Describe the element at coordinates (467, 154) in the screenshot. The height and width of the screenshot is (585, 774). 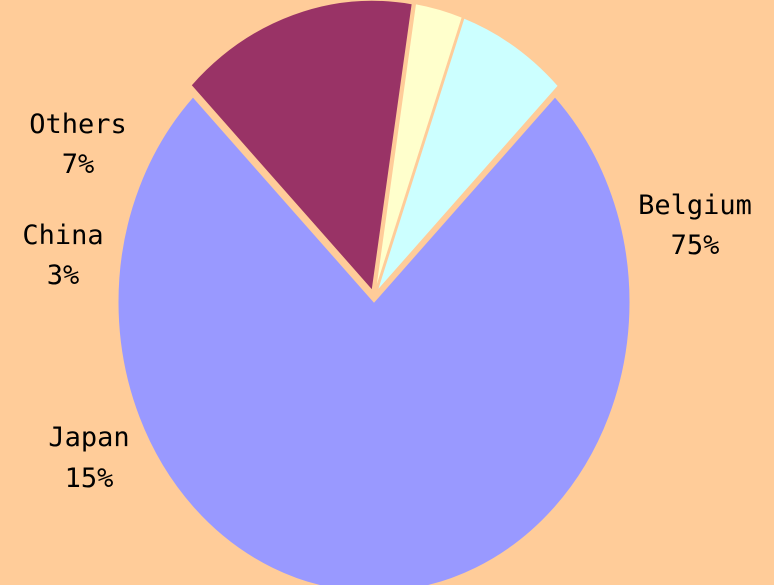
I see `pie-slice-others` at that location.